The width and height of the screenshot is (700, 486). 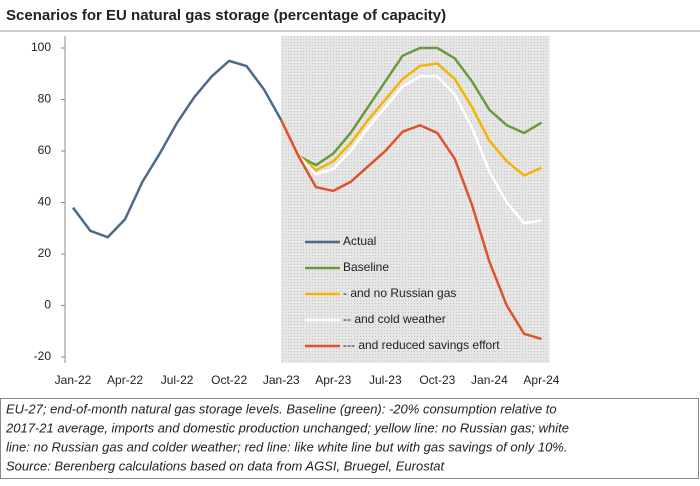 I want to click on legend-label: -- and cold weather, so click(x=394, y=319).